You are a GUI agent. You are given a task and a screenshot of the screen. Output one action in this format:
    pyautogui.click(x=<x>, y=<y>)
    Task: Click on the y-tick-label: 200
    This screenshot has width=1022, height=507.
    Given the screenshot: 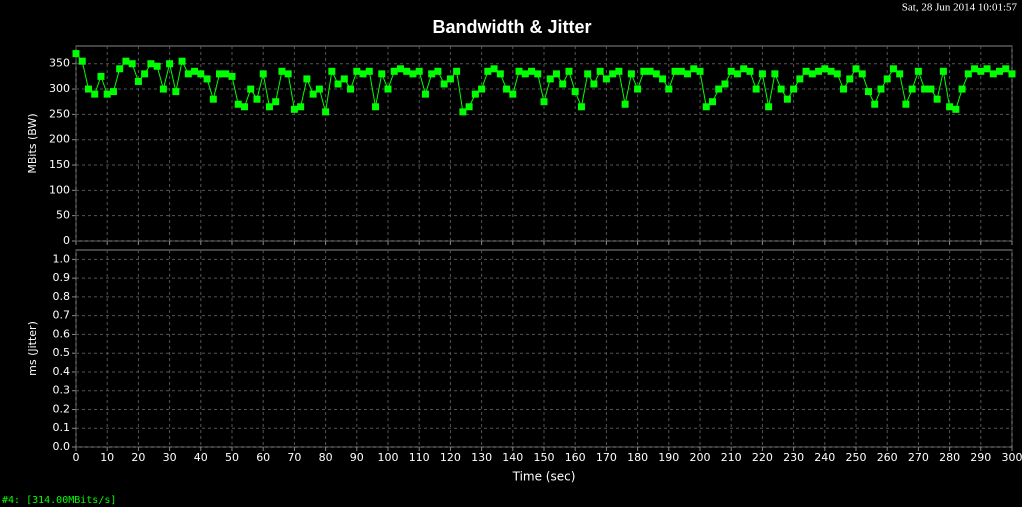 What is the action you would take?
    pyautogui.click(x=59, y=139)
    